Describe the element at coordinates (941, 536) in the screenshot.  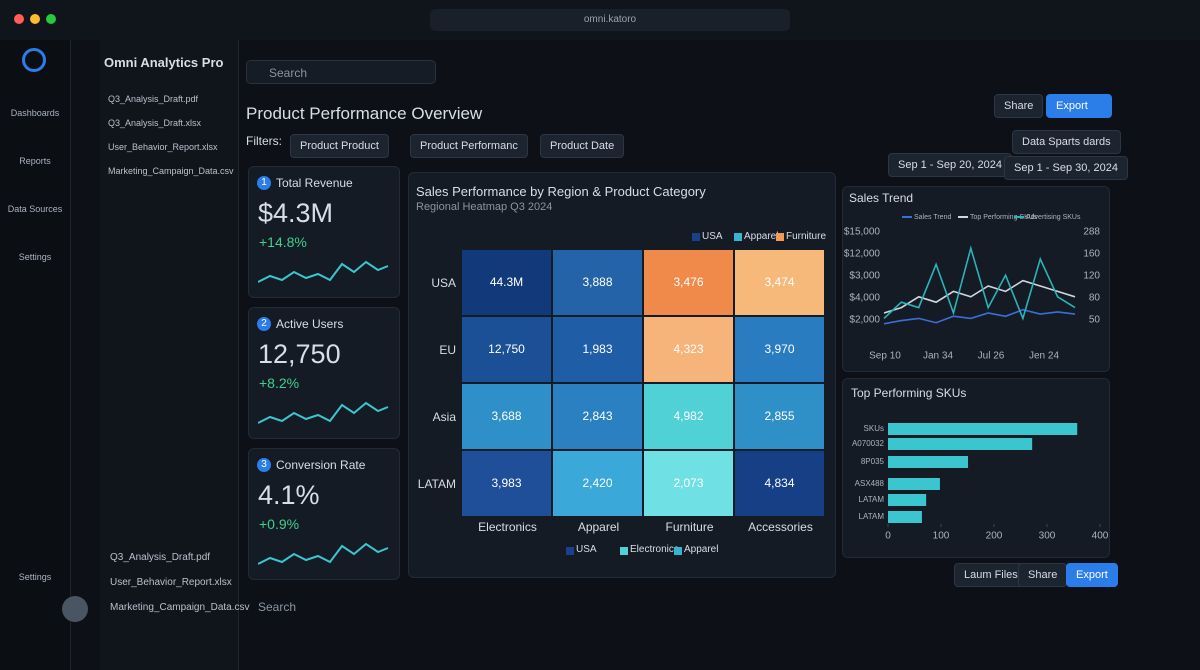
I see `x-tick-label: 100` at that location.